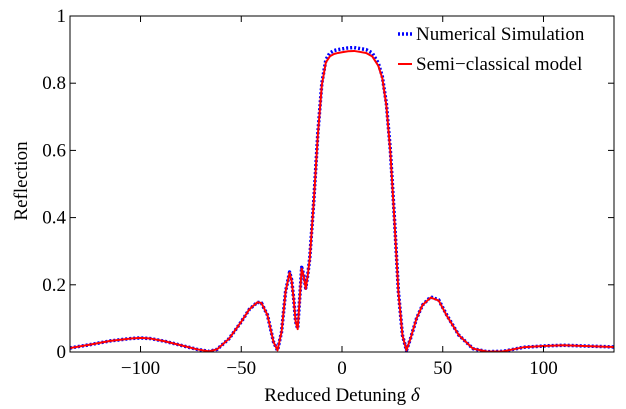 Image resolution: width=626 pixels, height=409 pixels. Describe the element at coordinates (442, 368) in the screenshot. I see `x-tick-label: 50` at that location.